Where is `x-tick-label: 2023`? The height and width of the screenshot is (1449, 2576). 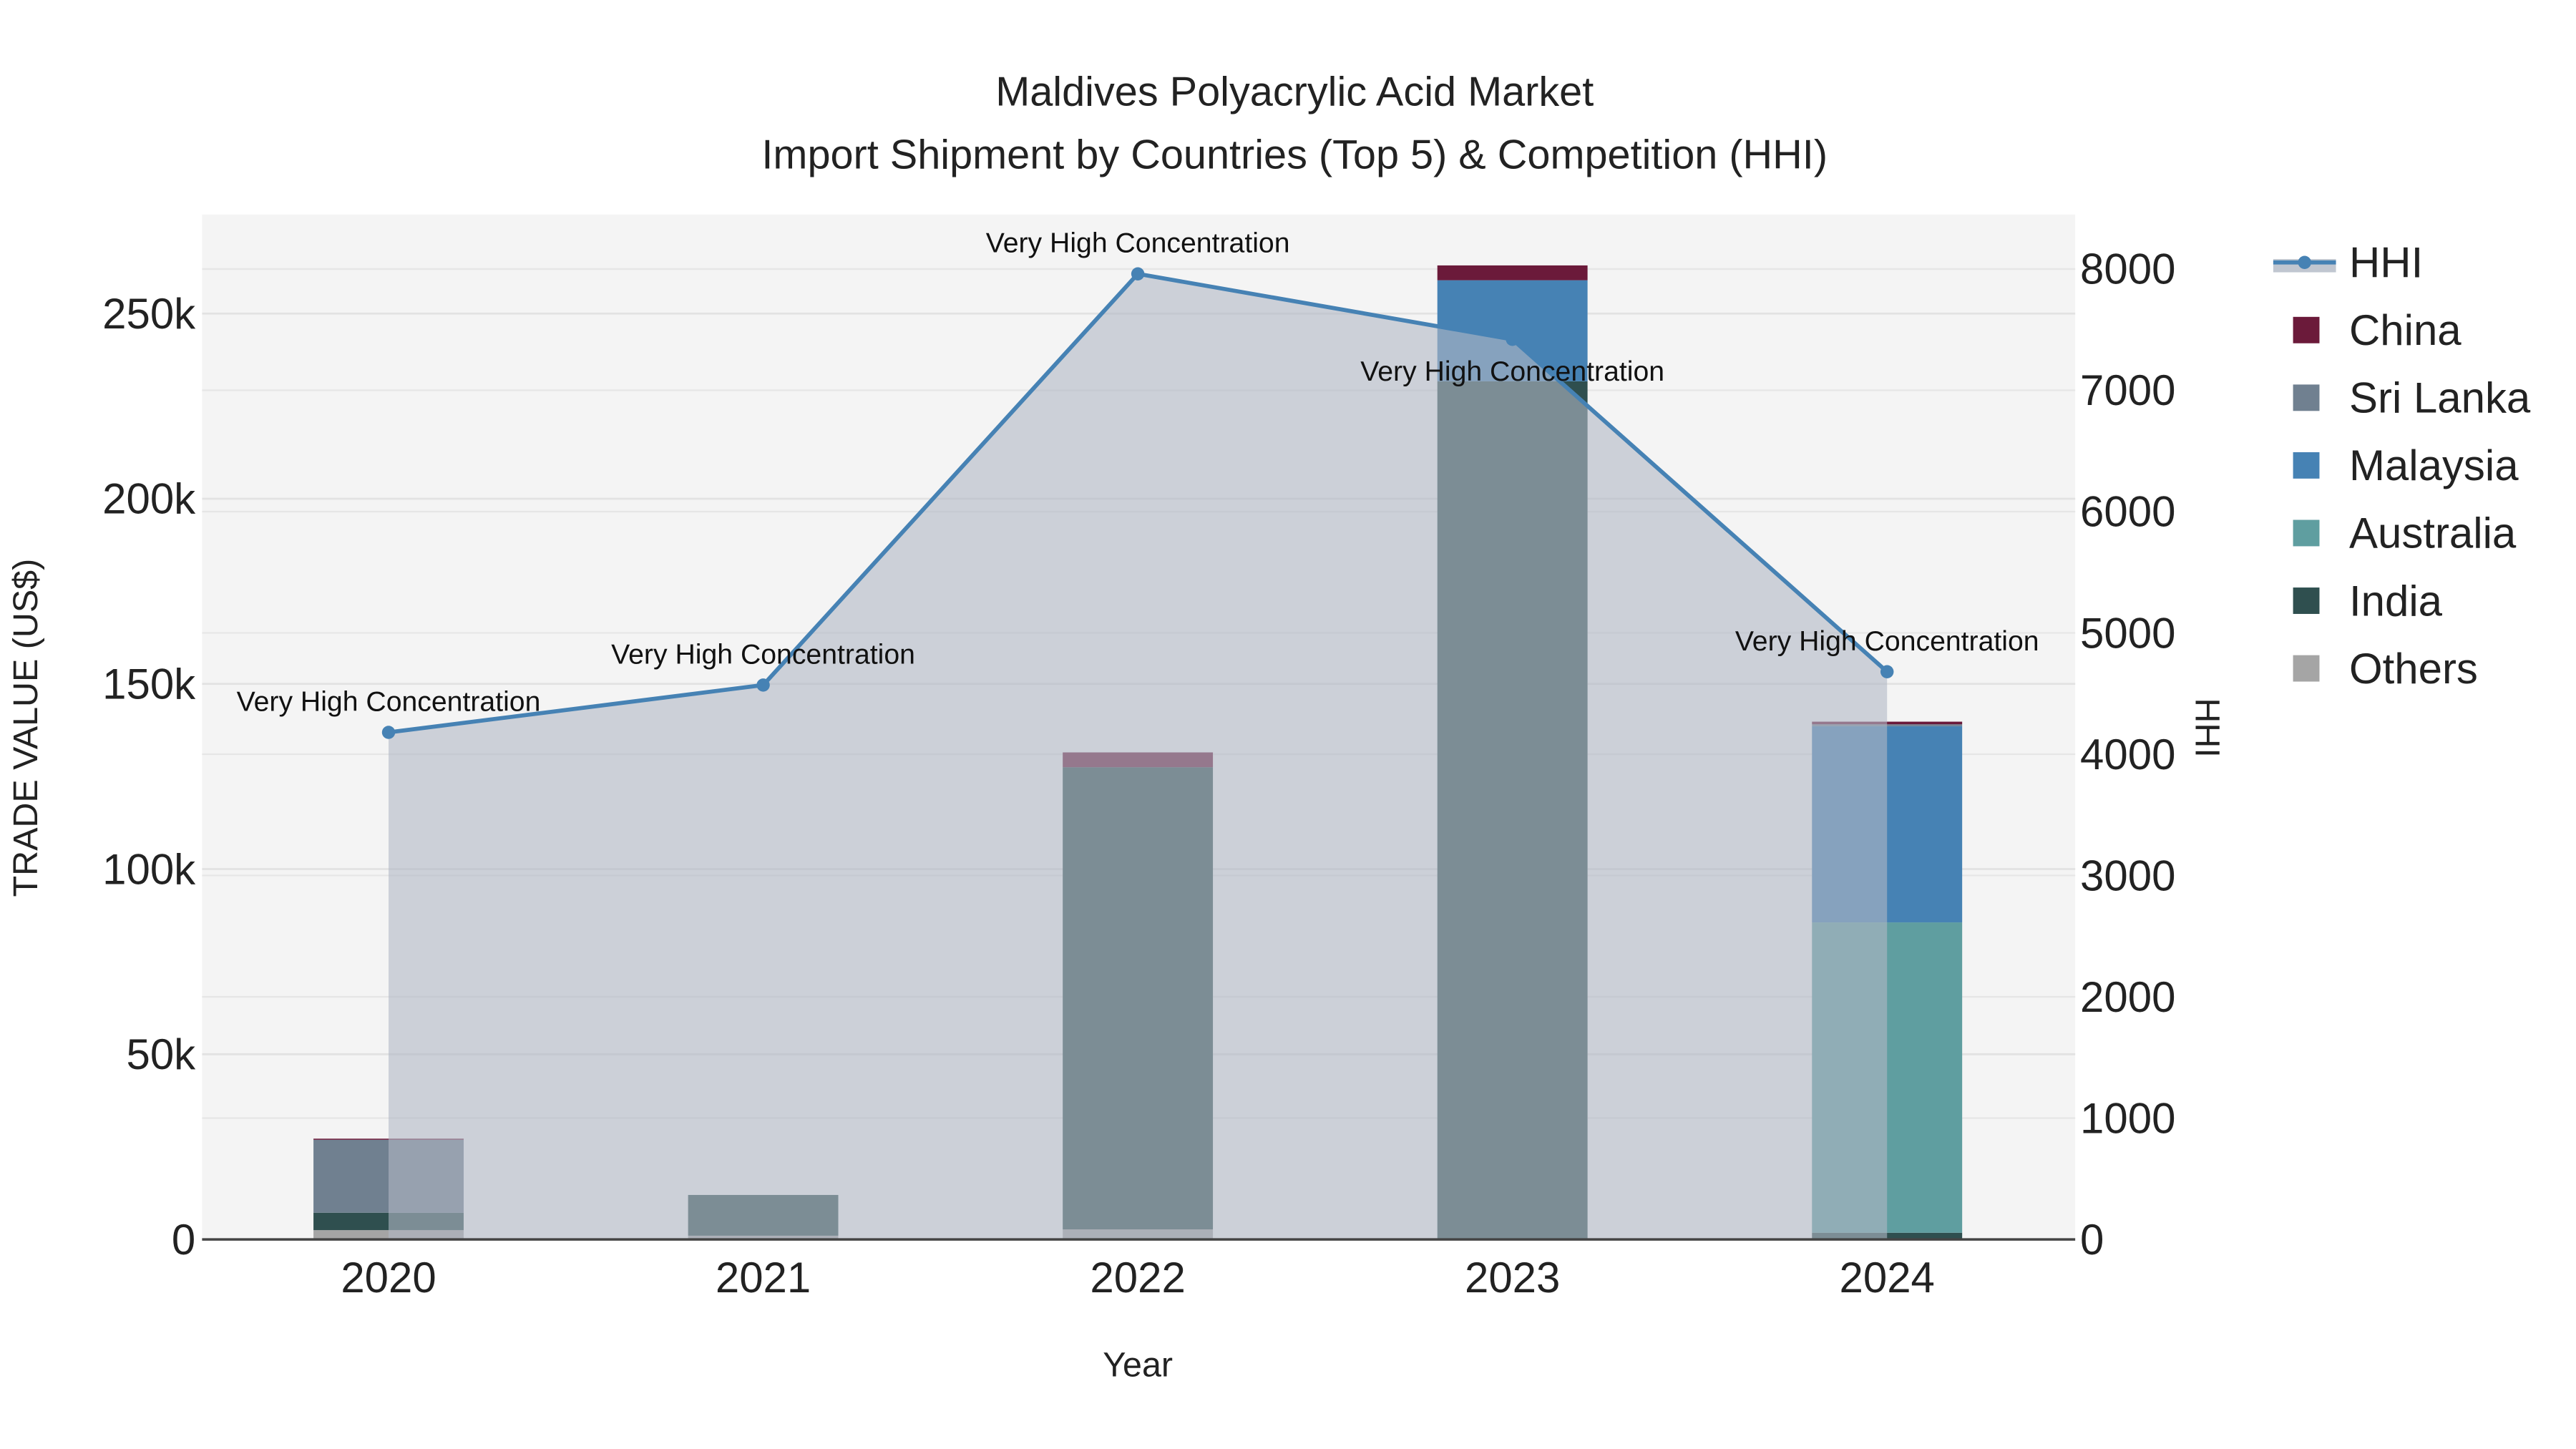
x-tick-label: 2023 is located at coordinates (1512, 1278).